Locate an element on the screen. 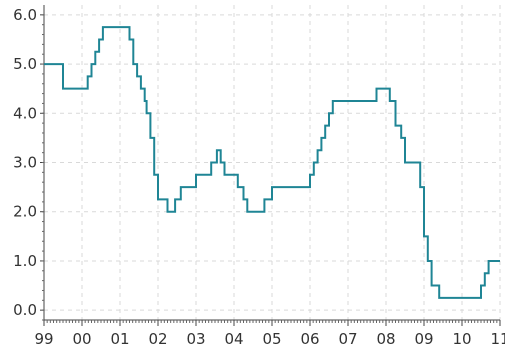  x-tick-label: 11 is located at coordinates (497, 339).